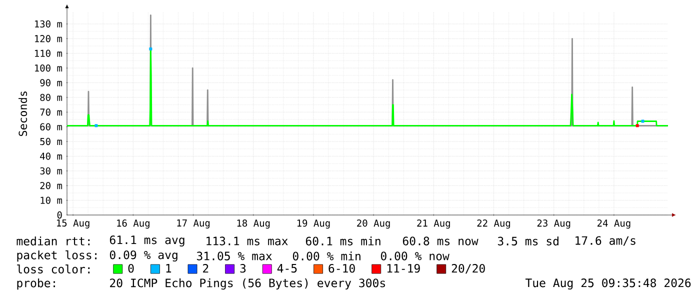 The width and height of the screenshot is (697, 297). What do you see at coordinates (247, 284) in the screenshot?
I see `text: 20 ICMP Echo Pings (56 Bytes) every 300s` at bounding box center [247, 284].